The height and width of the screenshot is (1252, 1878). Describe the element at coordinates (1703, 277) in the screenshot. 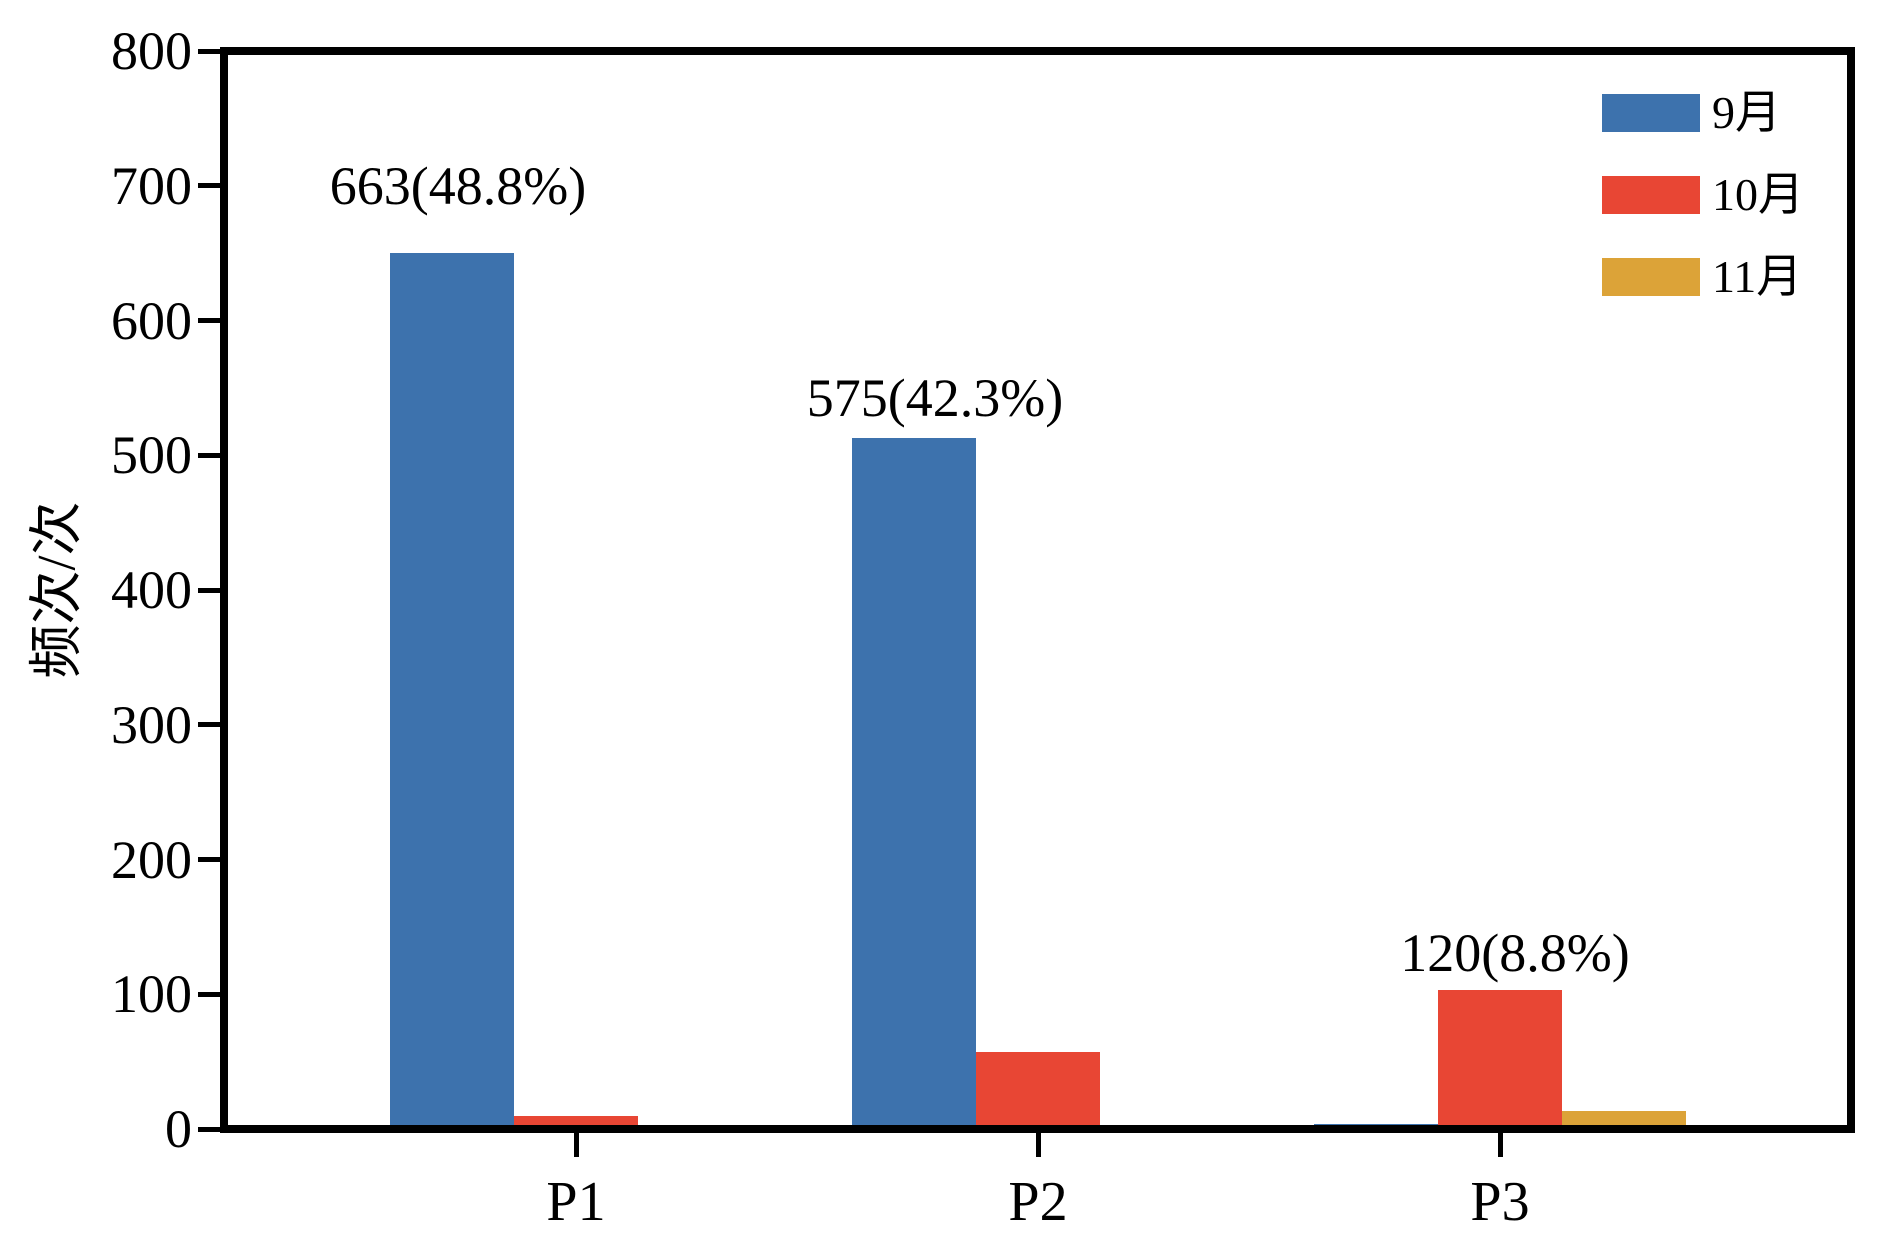

I see `legend-item-11月: 11月` at that location.